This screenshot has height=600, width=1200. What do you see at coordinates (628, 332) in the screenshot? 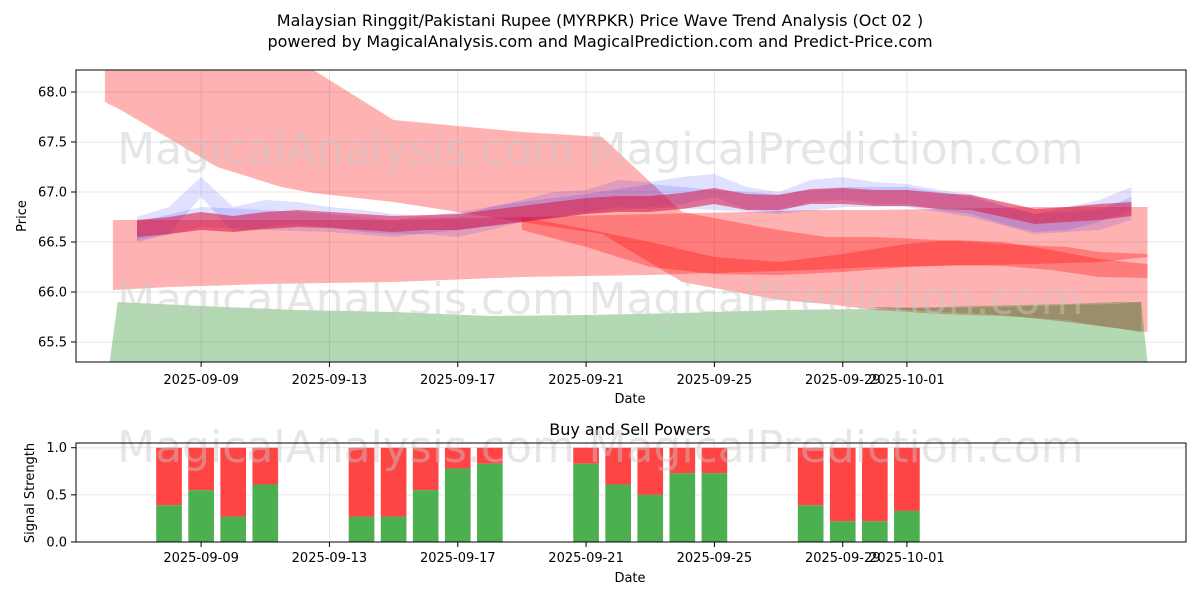
I see `green-support-band` at bounding box center [628, 332].